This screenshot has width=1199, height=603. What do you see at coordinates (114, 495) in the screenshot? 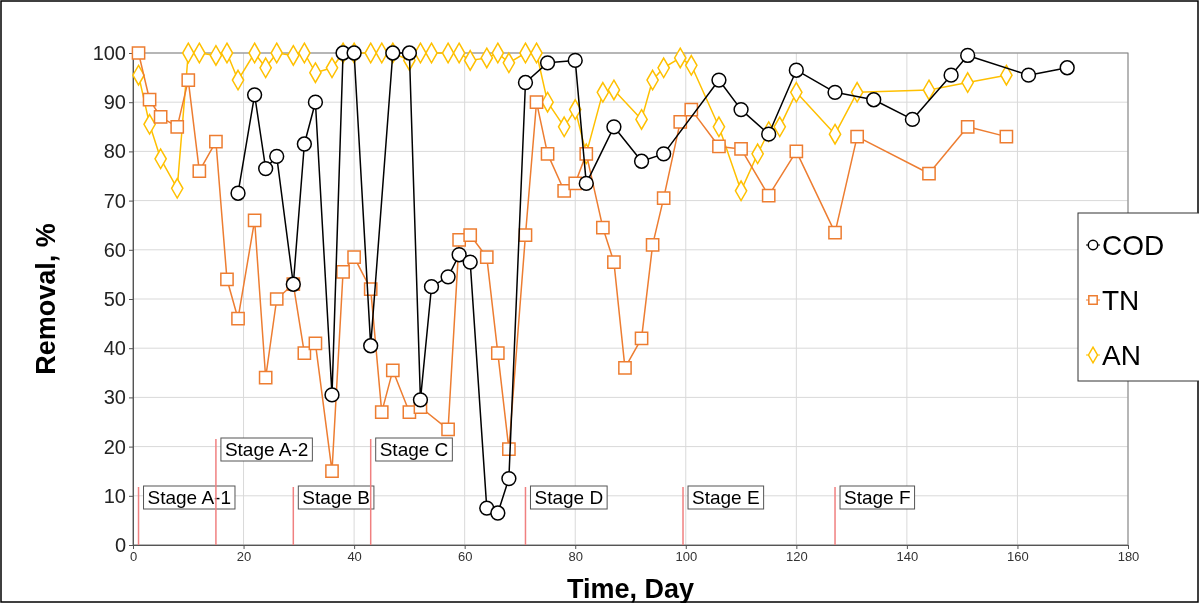
I see `y-tick-label: 10` at bounding box center [114, 495].